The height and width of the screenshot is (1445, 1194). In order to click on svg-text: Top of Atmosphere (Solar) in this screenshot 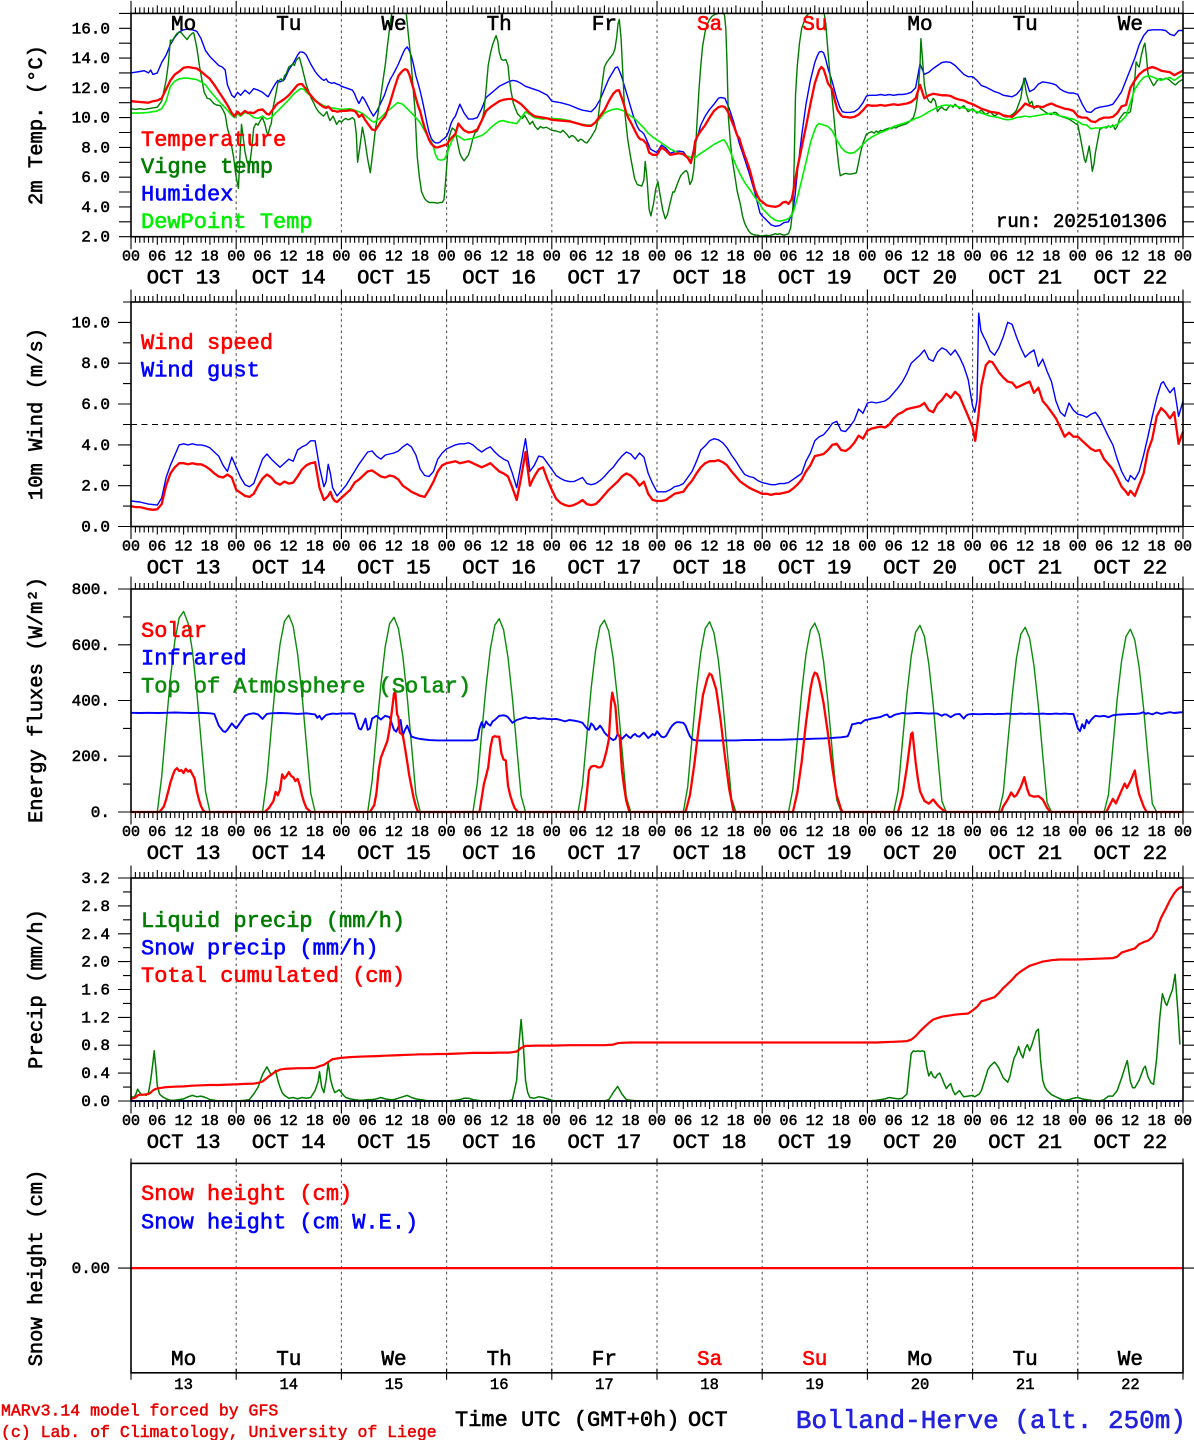, I will do `click(306, 687)`.